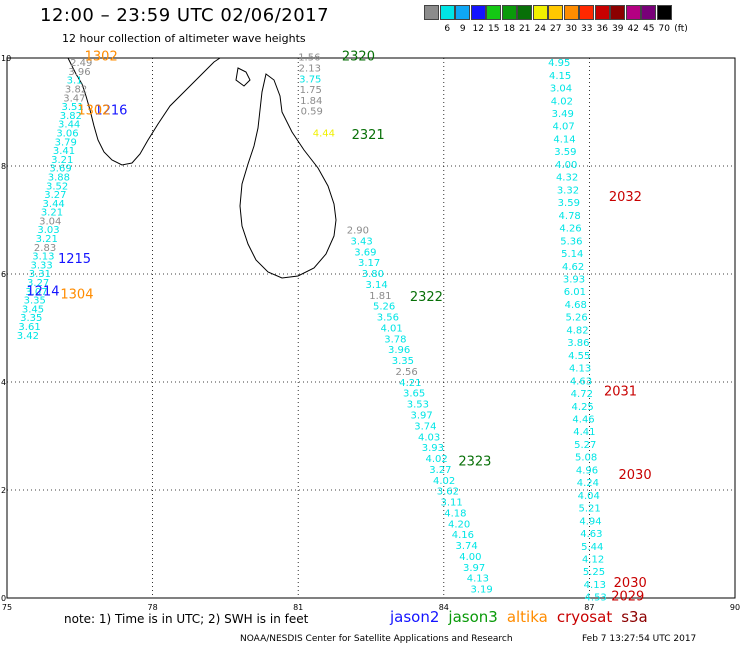 This screenshot has height=650, width=740. Describe the element at coordinates (560, 76) in the screenshot. I see `wave-height-value: 4.15` at that location.